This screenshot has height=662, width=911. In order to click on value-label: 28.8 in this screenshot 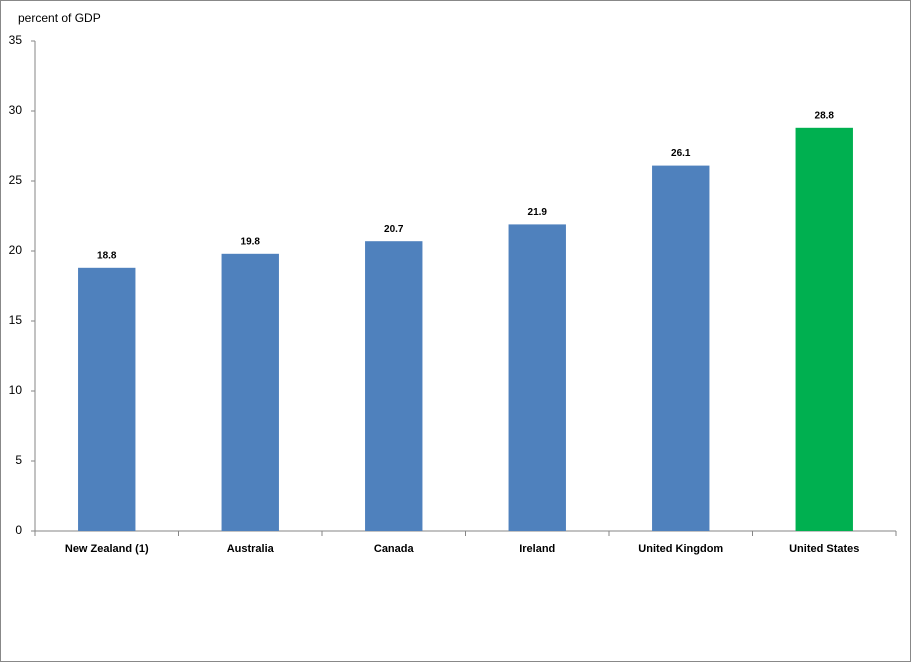, I will do `click(825, 115)`.